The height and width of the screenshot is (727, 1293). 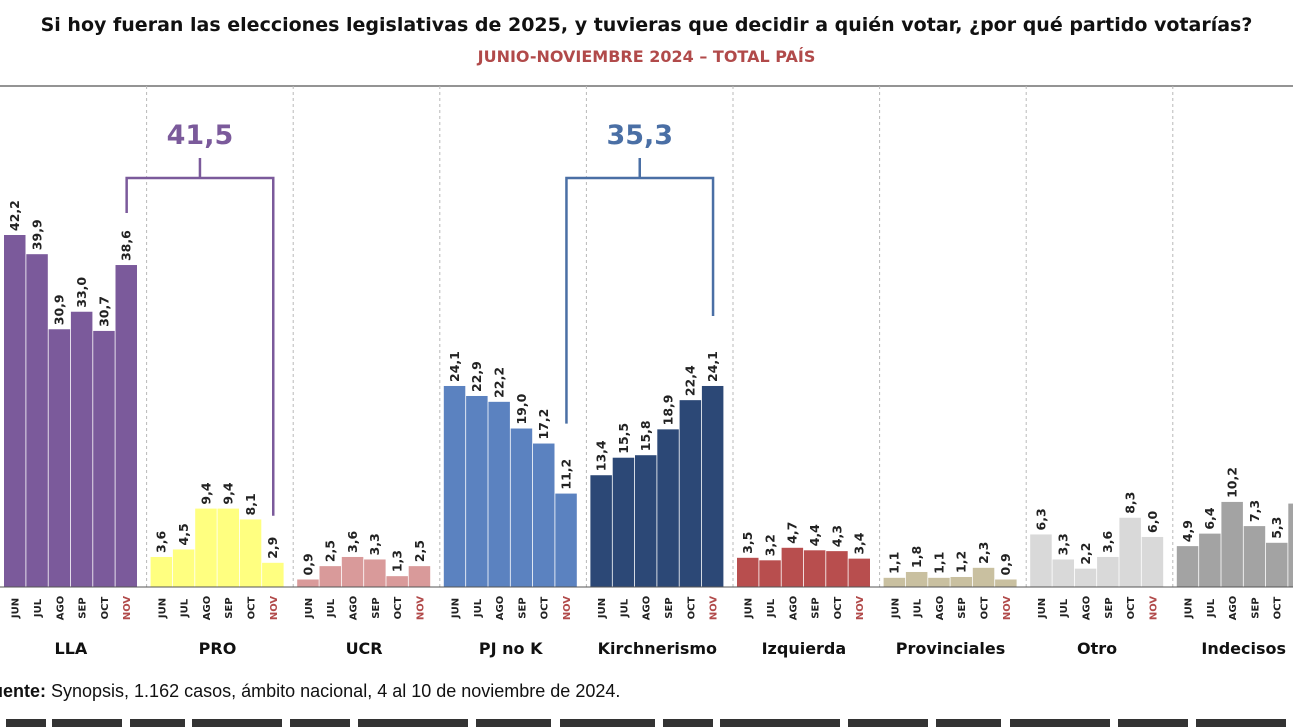 I want to click on bar-value-label: 6,3, so click(x=1040, y=519).